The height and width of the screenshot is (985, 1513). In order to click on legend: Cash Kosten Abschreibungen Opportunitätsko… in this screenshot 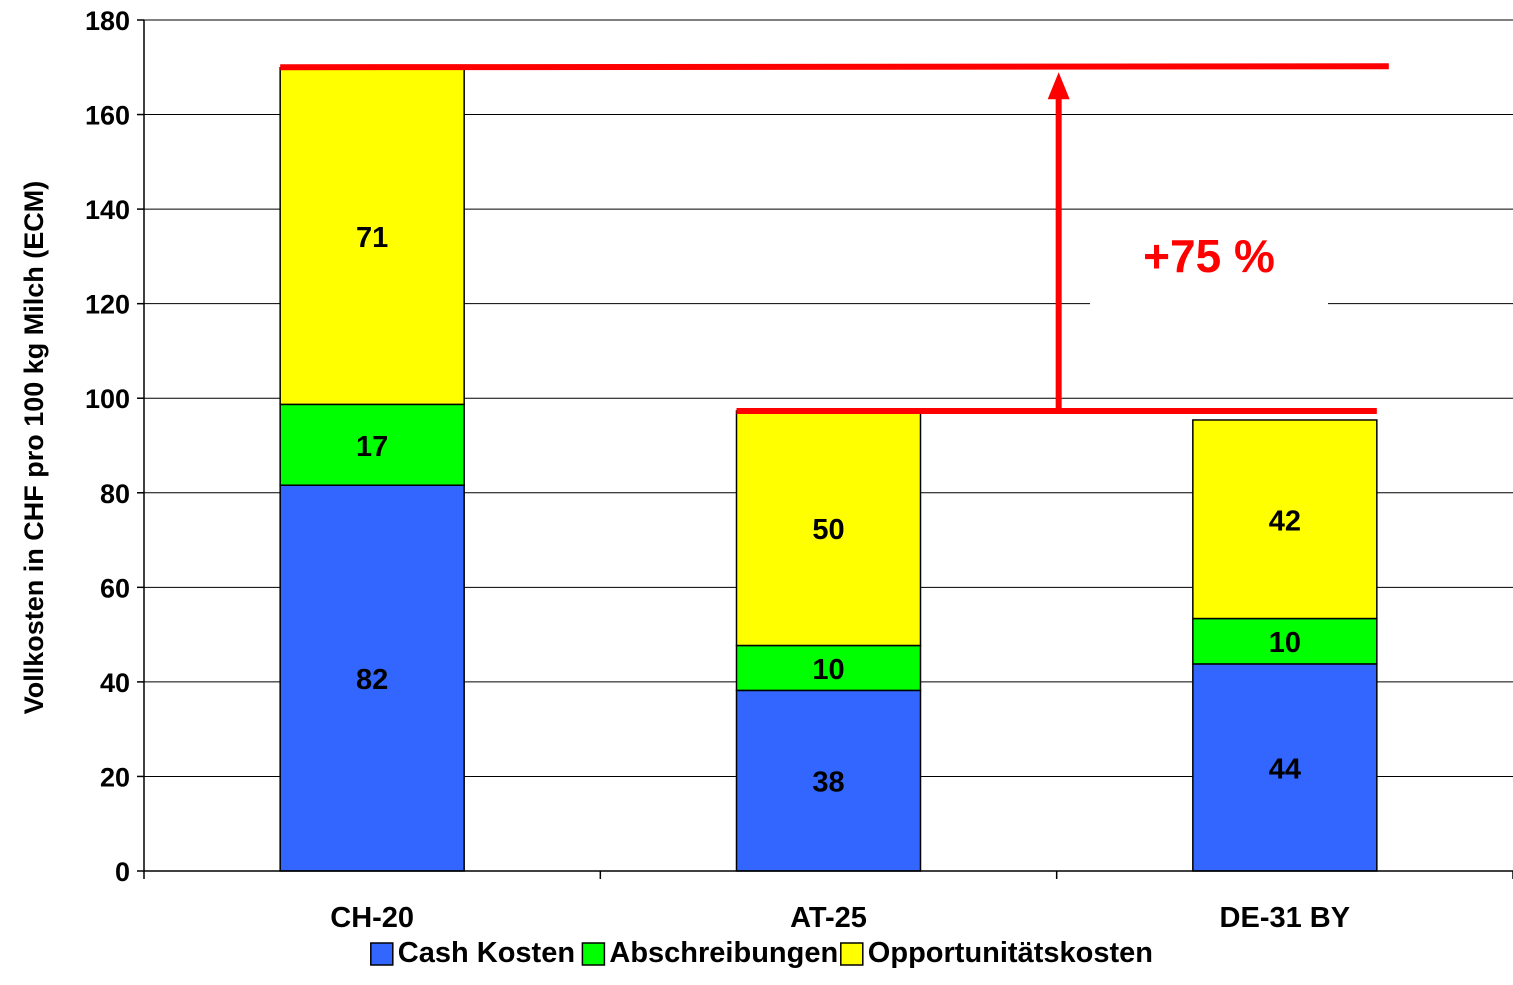, I will do `click(761, 953)`.